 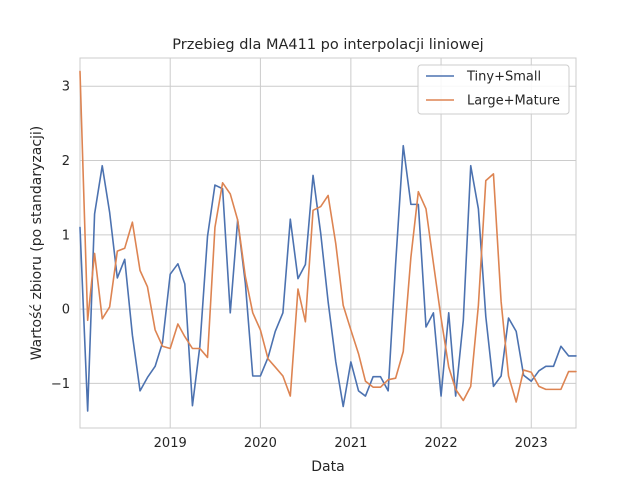 What do you see at coordinates (327, 467) in the screenshot?
I see `x-axis-title: Data` at bounding box center [327, 467].